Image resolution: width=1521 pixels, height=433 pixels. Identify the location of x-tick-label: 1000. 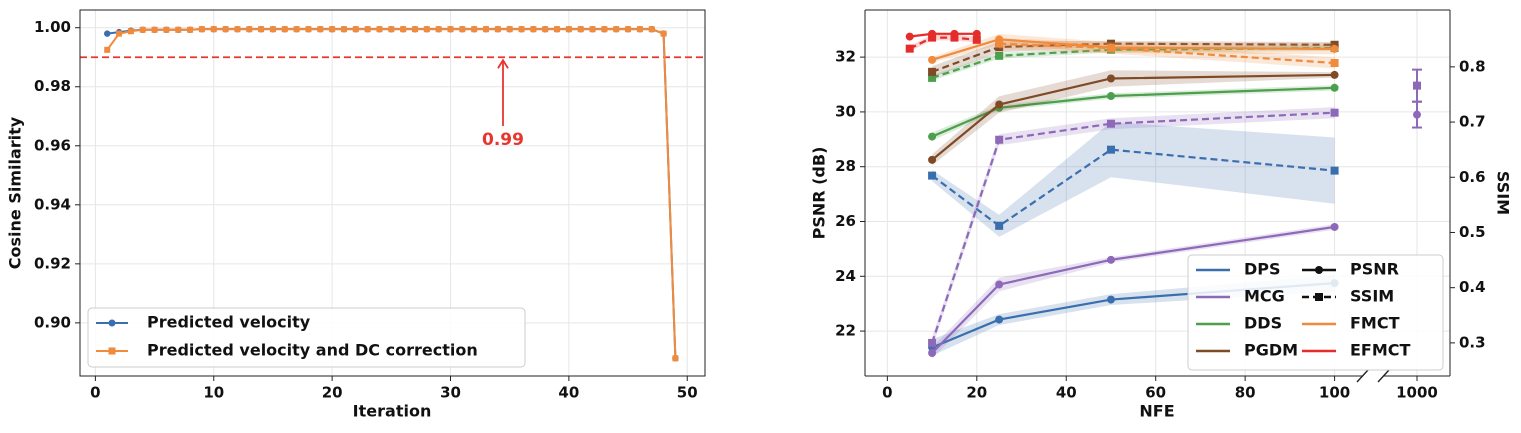
(1417, 393).